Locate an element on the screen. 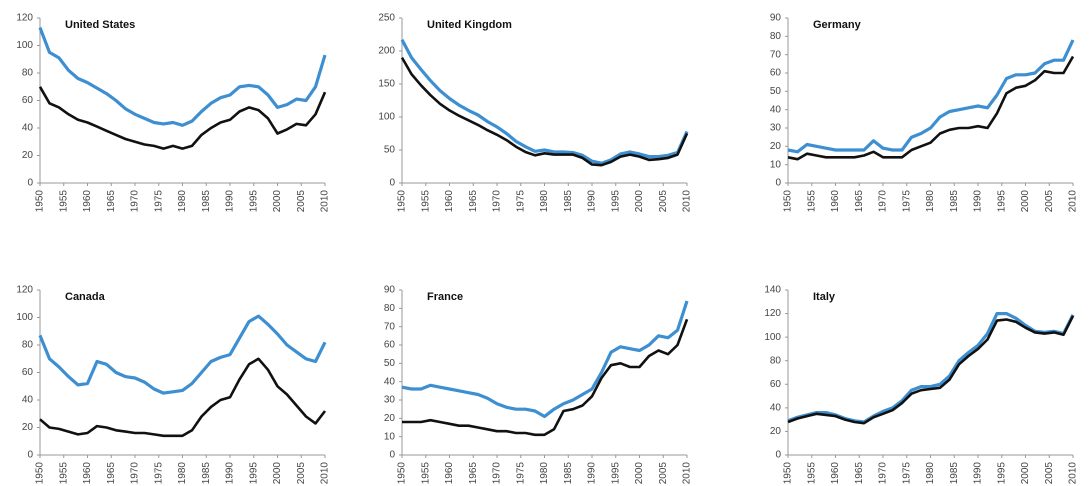  chart-title: Germany is located at coordinates (837, 25).